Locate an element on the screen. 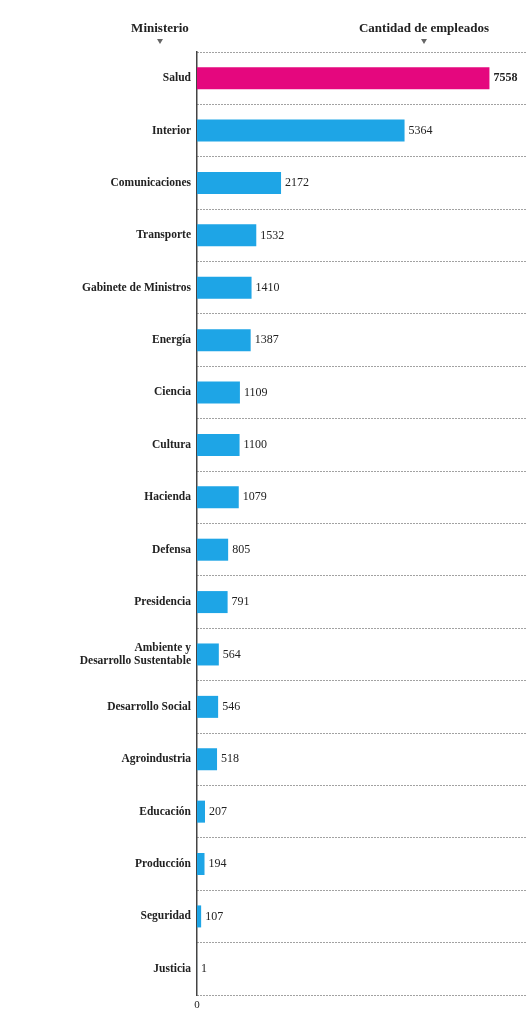  y-tick-label: Ciencia is located at coordinates (172, 391).